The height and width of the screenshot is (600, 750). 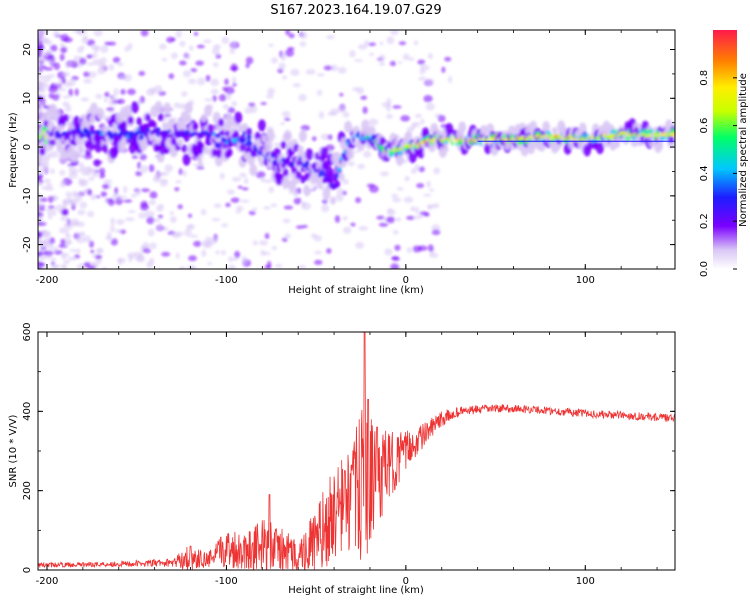 I want to click on colorbar-tick-label: 0.6, so click(x=704, y=126).